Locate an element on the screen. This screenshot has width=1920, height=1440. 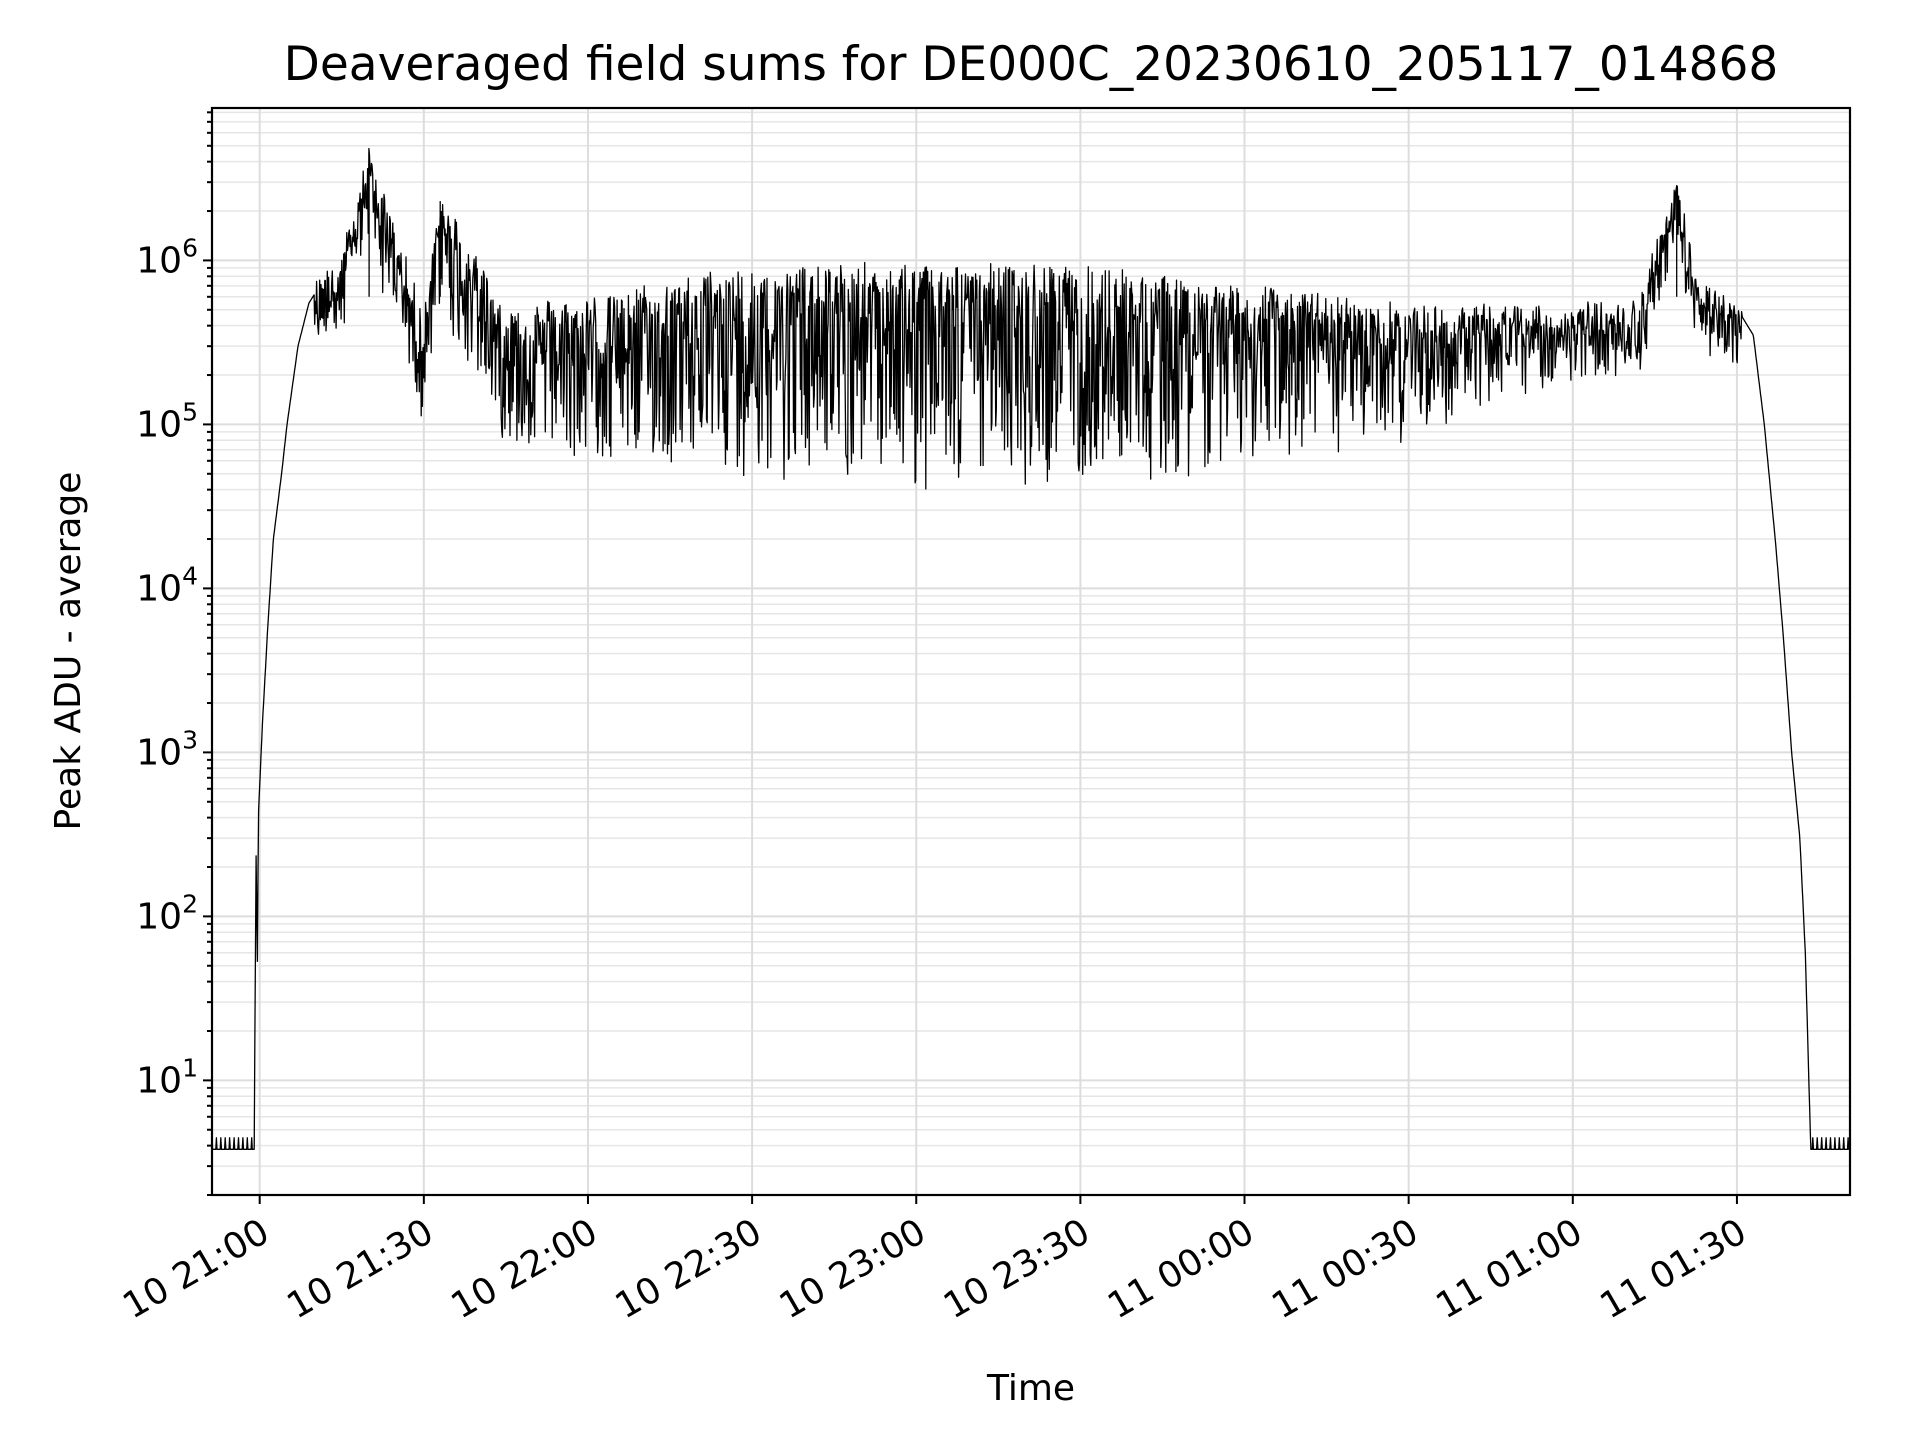
y-tick-label: 10¹ is located at coordinates (167, 1077).